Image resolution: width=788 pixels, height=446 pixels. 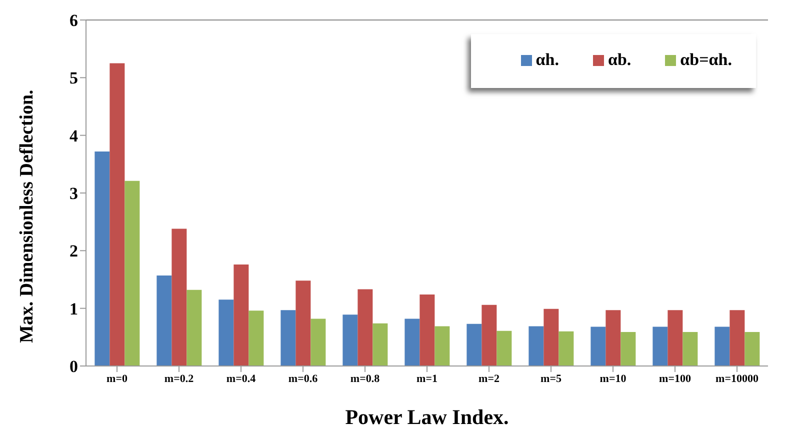 What do you see at coordinates (117, 378) in the screenshot?
I see `x-tick-label: m=0` at bounding box center [117, 378].